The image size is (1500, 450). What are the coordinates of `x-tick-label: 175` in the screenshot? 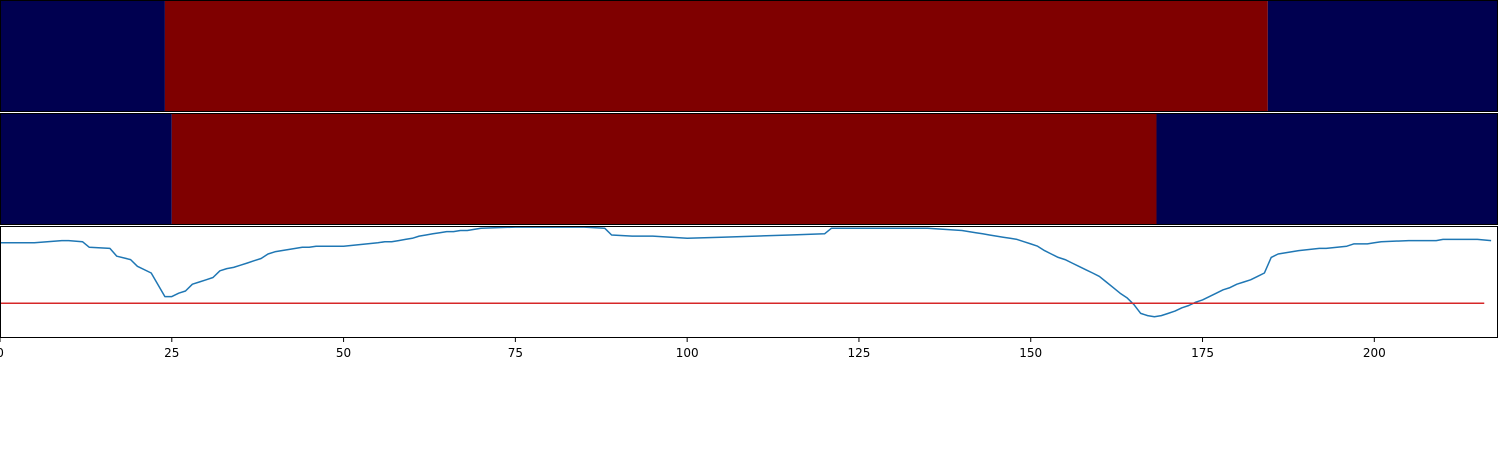 It's located at (1202, 353).